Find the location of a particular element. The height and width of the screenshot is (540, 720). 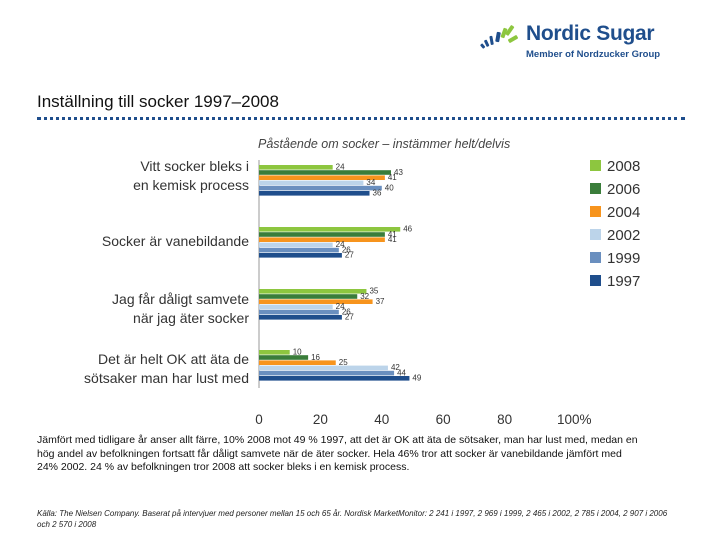

legend-label: 2002 is located at coordinates (623, 235).